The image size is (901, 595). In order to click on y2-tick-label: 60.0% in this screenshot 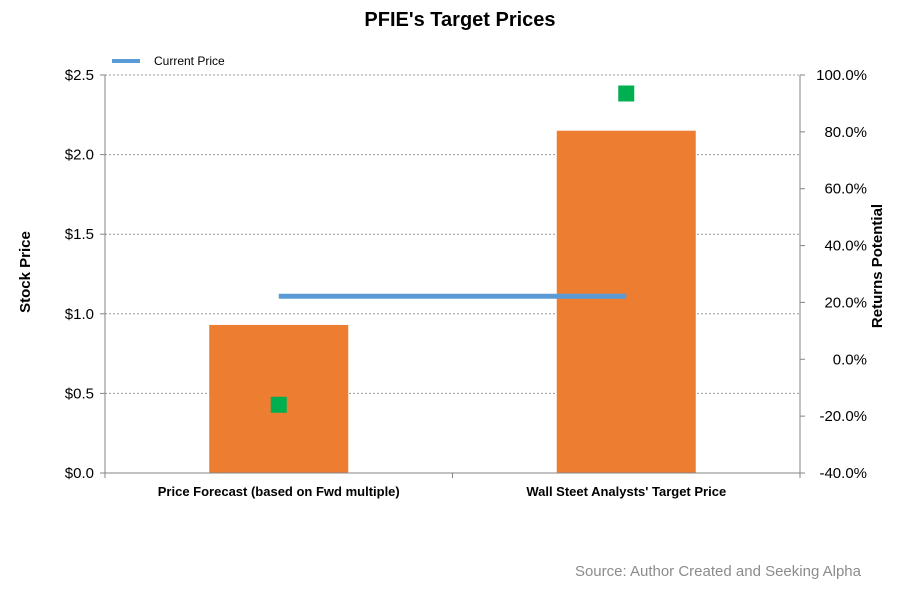, I will do `click(845, 189)`.